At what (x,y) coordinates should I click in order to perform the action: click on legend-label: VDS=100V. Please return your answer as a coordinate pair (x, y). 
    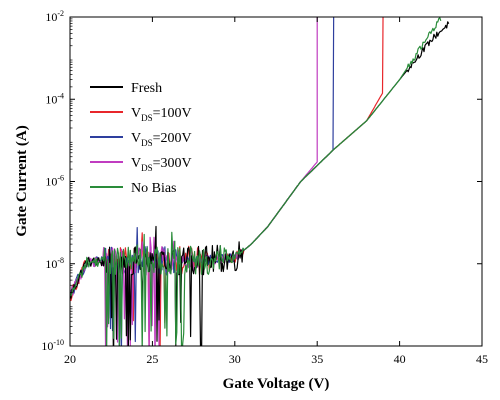
    Looking at the image, I should click on (161, 114).